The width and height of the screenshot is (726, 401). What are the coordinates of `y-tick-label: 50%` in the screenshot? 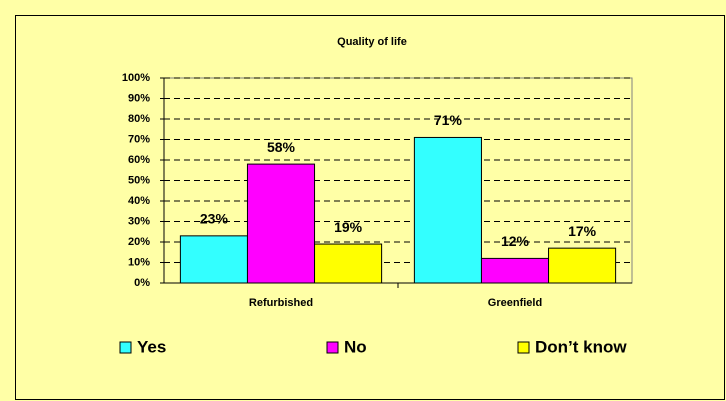 It's located at (139, 180).